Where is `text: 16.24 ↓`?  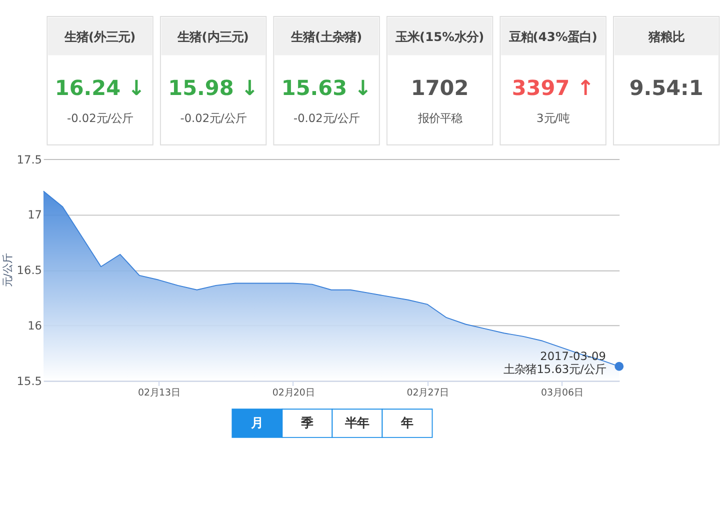 text: 16.24 ↓ is located at coordinates (100, 88).